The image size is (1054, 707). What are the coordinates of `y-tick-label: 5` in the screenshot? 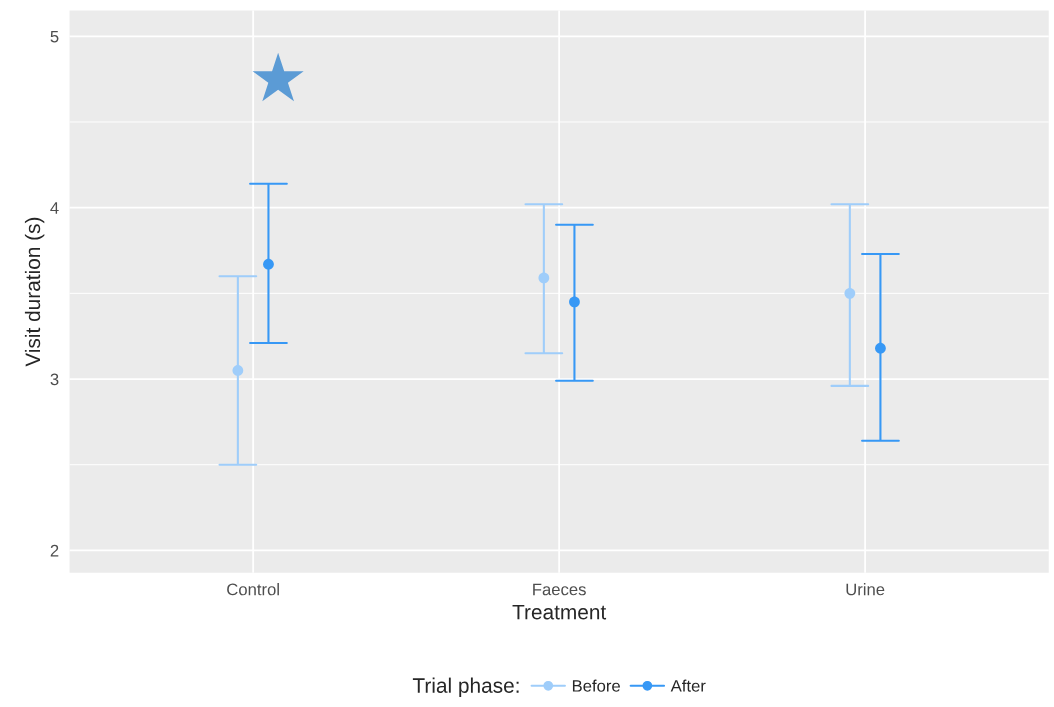 It's located at (54, 36).